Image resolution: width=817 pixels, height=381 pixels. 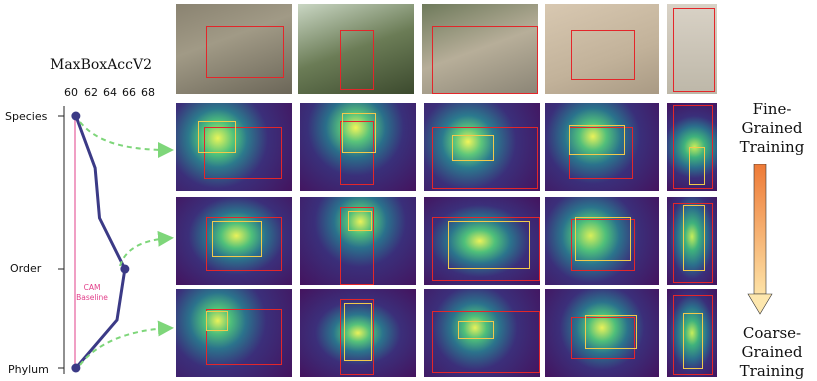 What do you see at coordinates (772, 333) in the screenshot?
I see `coarse-grained-line1: Coarse-` at bounding box center [772, 333].